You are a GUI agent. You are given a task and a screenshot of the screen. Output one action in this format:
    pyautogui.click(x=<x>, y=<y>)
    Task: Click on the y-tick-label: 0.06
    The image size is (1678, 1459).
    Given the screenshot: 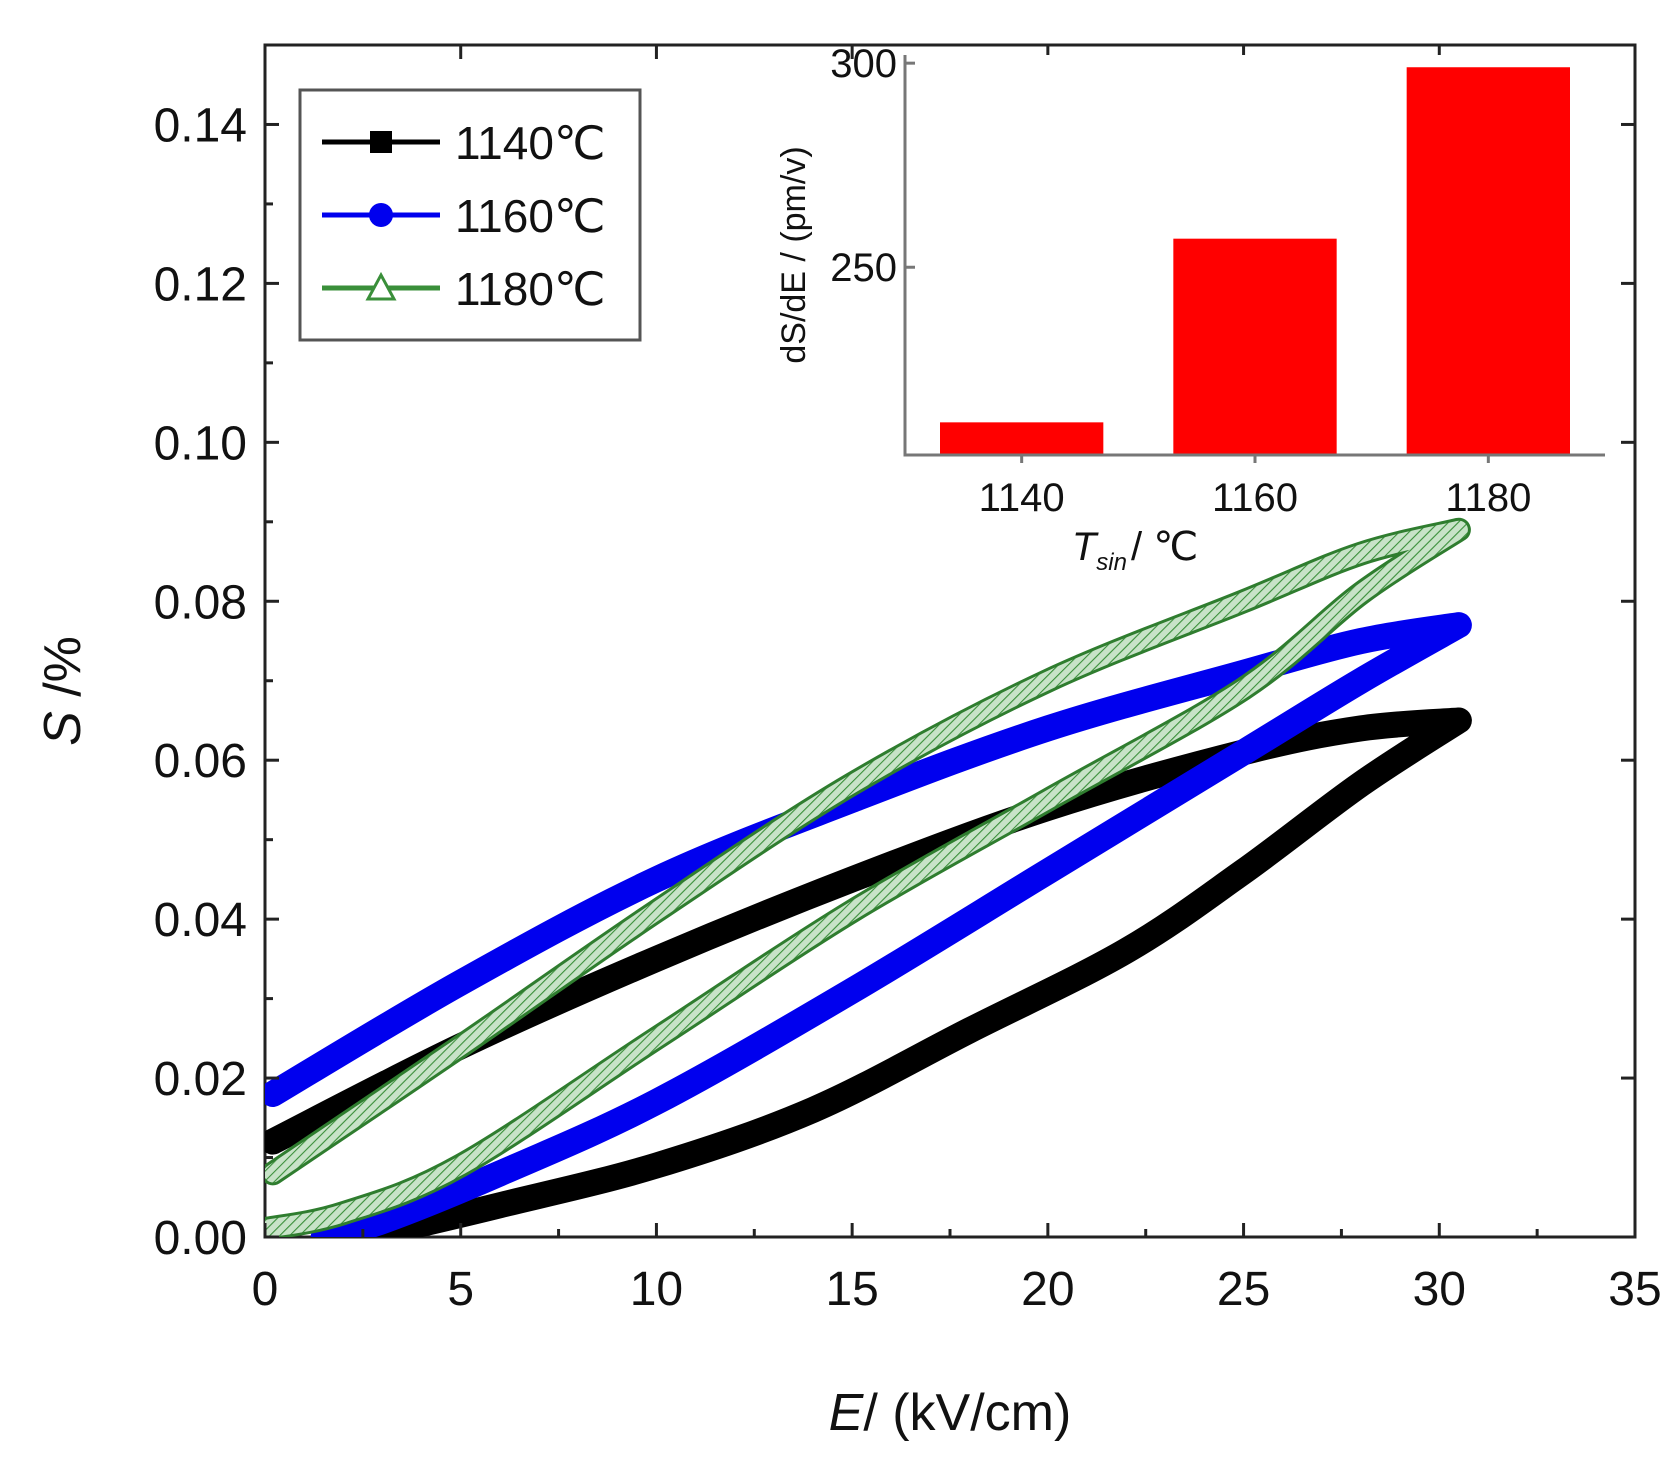 What is the action you would take?
    pyautogui.click(x=200, y=761)
    